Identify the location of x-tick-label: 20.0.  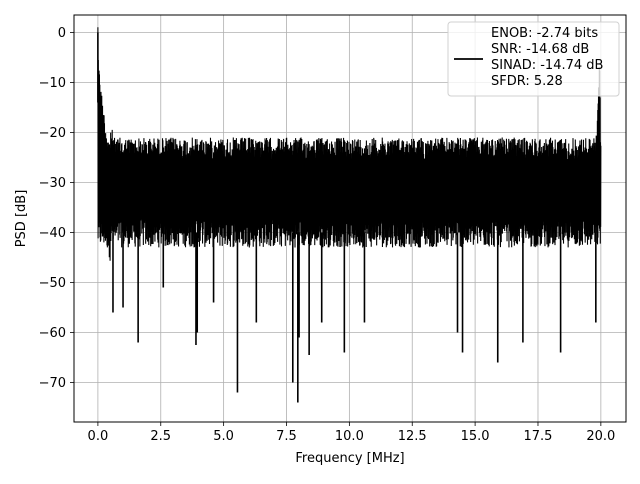
(600, 436).